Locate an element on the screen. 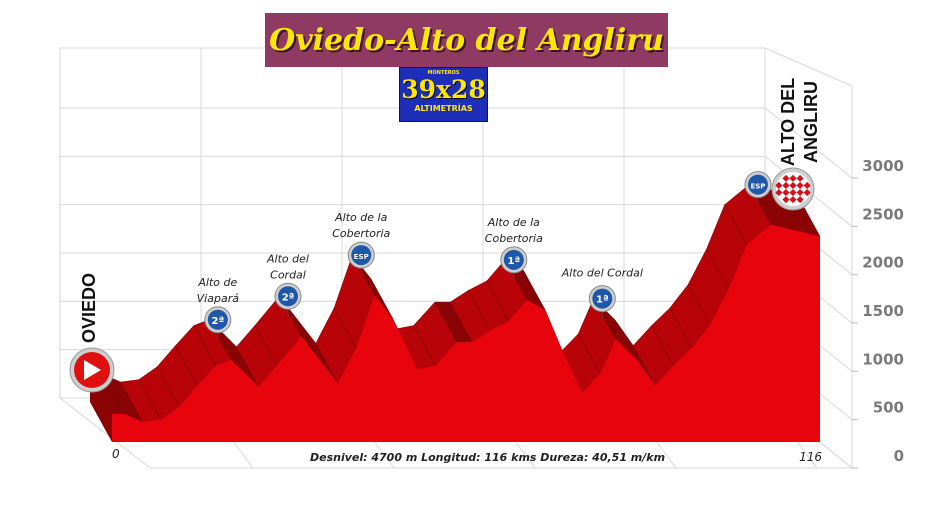 This screenshot has width=931, height=513. logo-bottom-text: ALTIMETRÍAS is located at coordinates (443, 108).